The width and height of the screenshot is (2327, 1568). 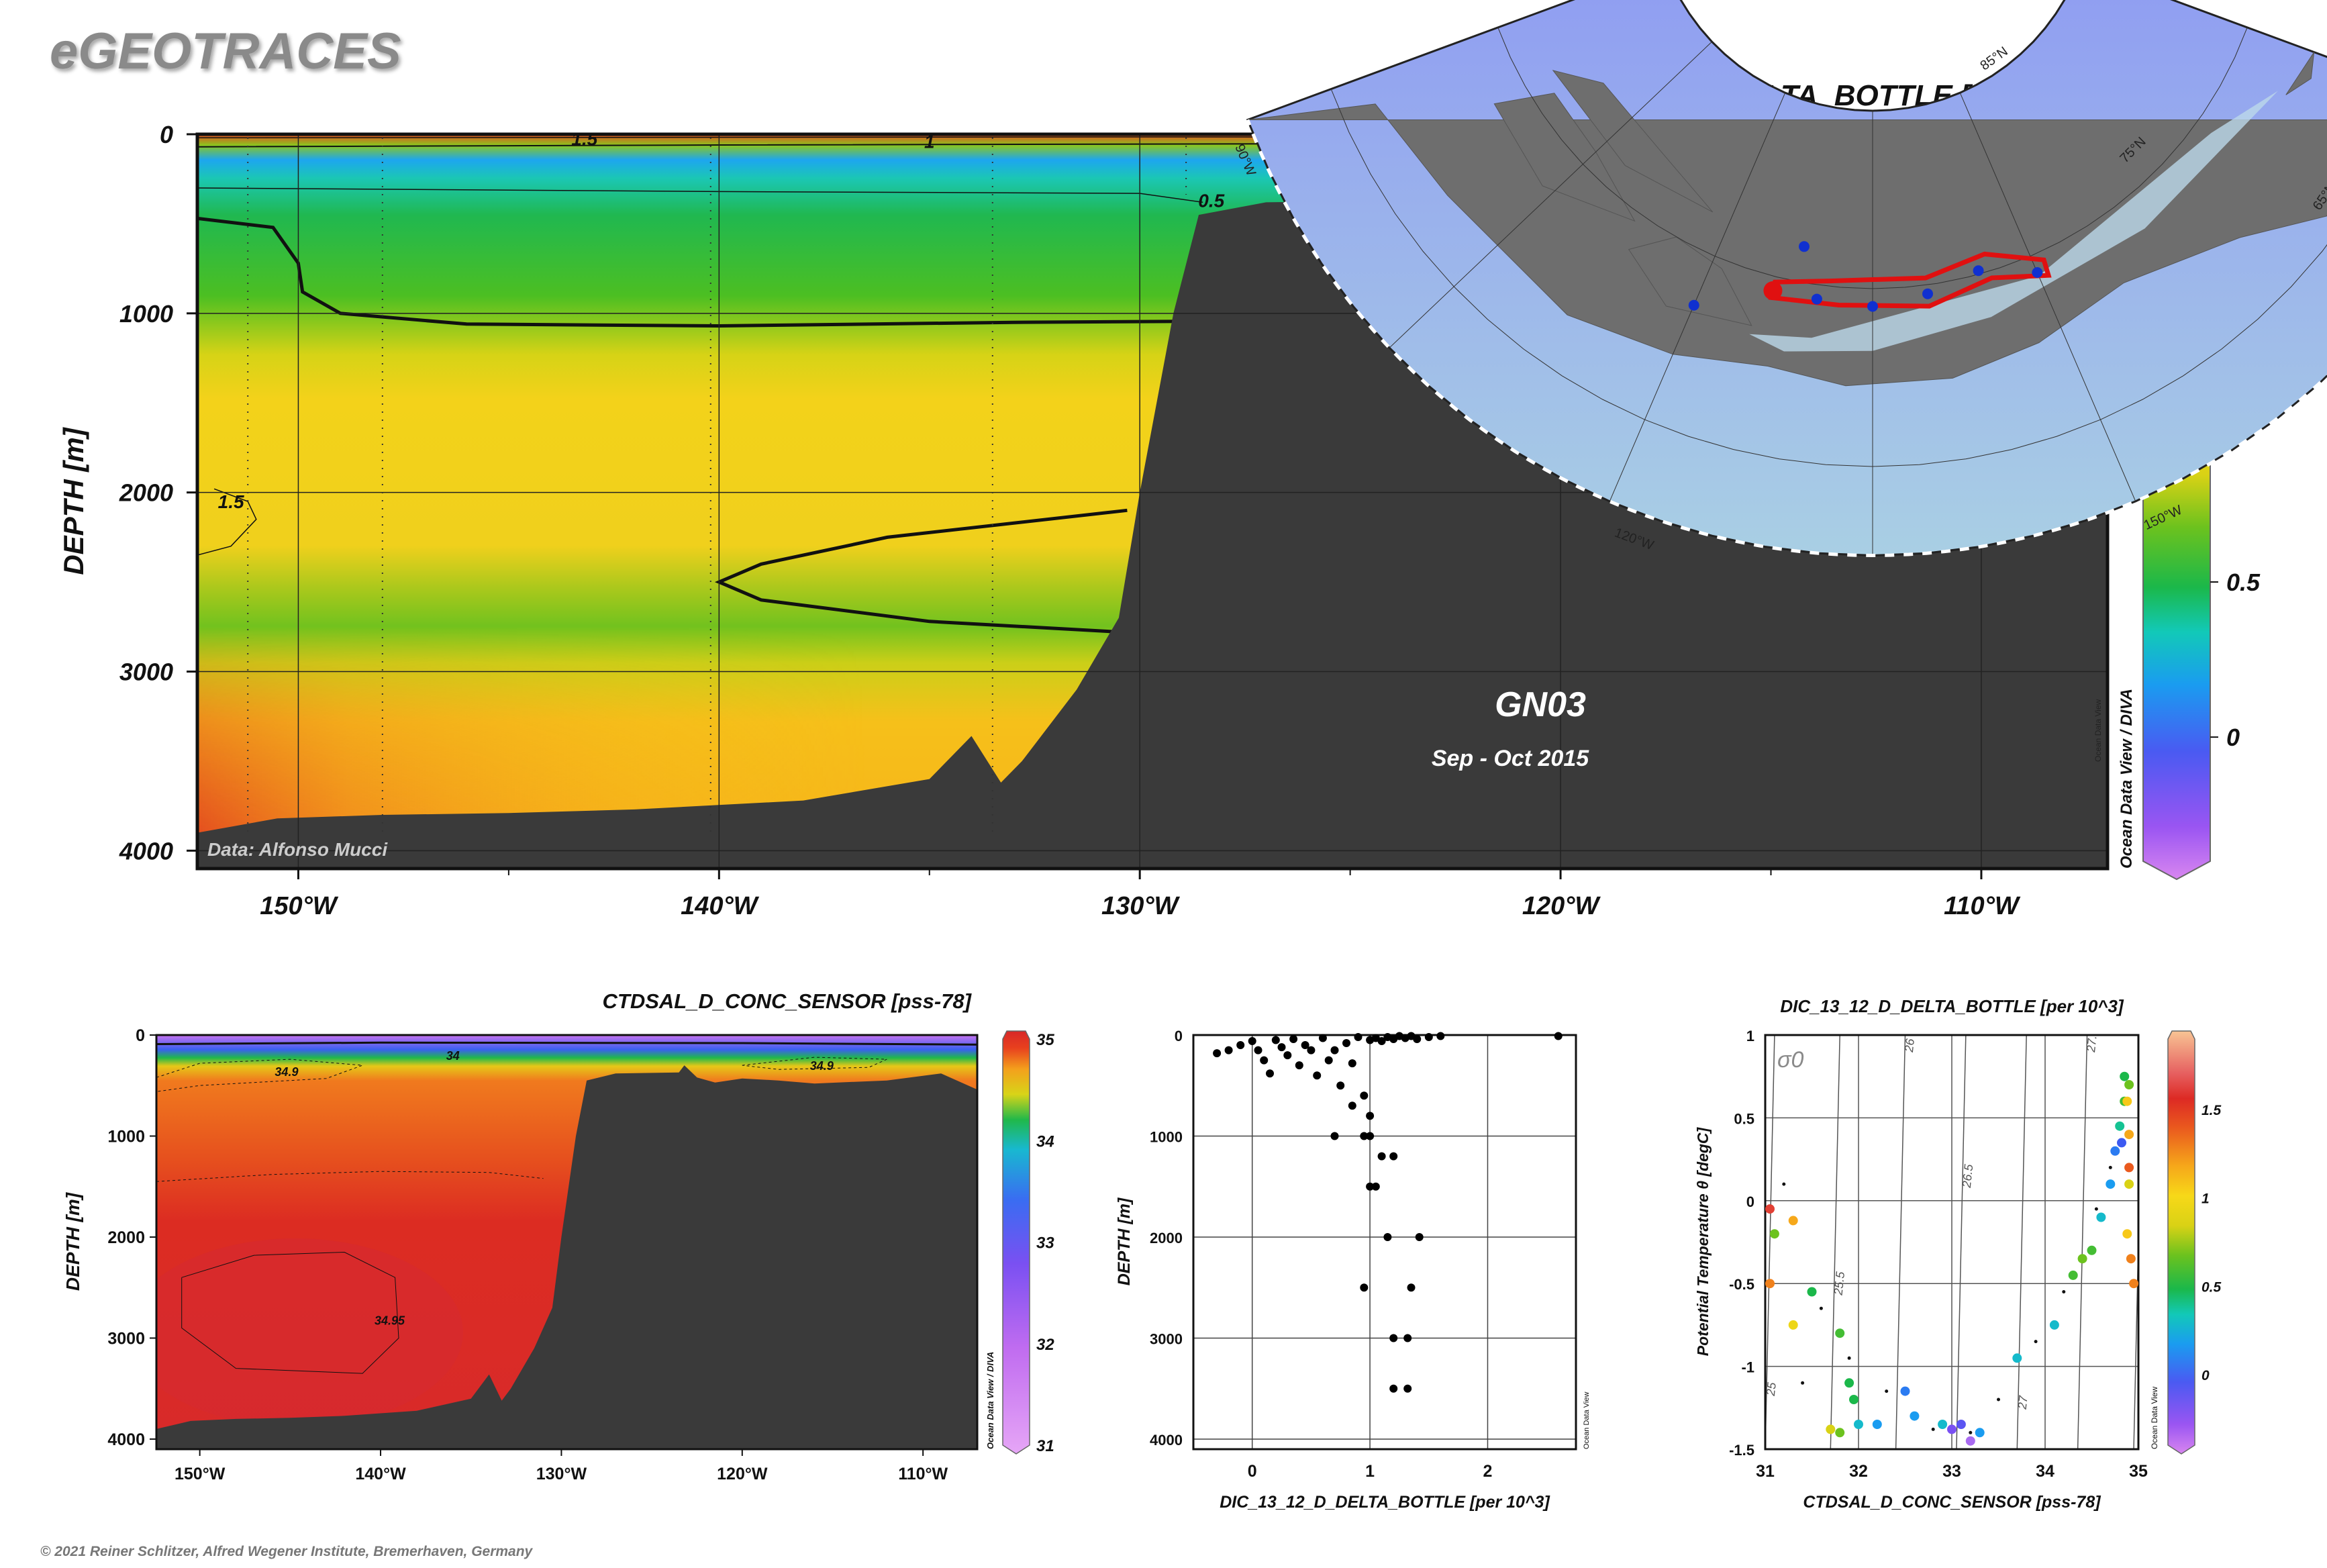 I want to click on main-contour, so click(x=227, y=522).